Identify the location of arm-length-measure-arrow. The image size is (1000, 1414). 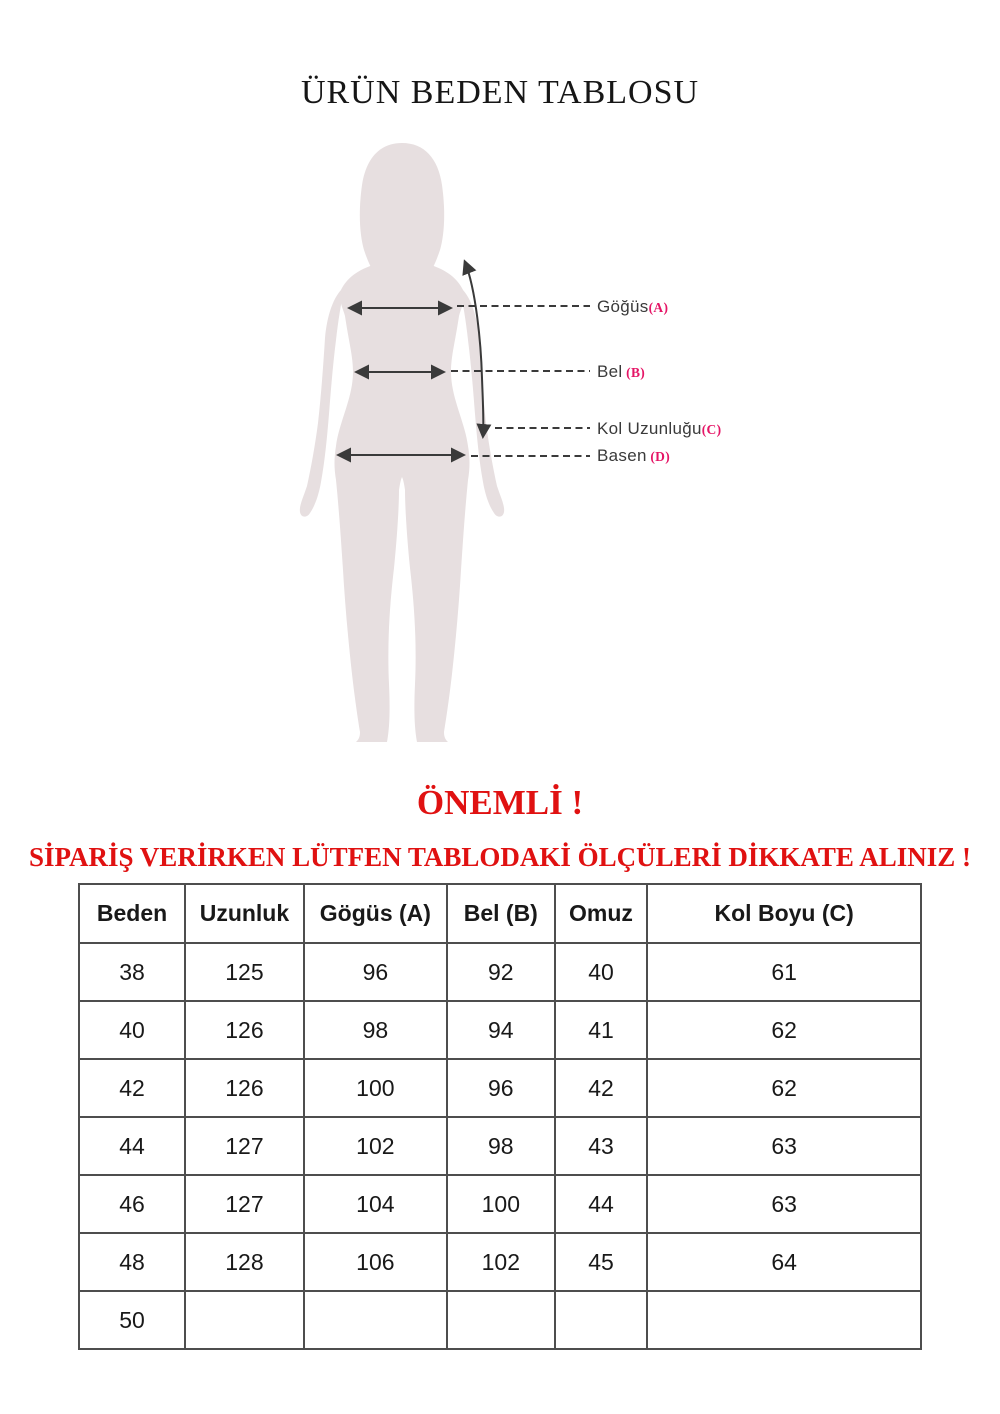
(477, 349).